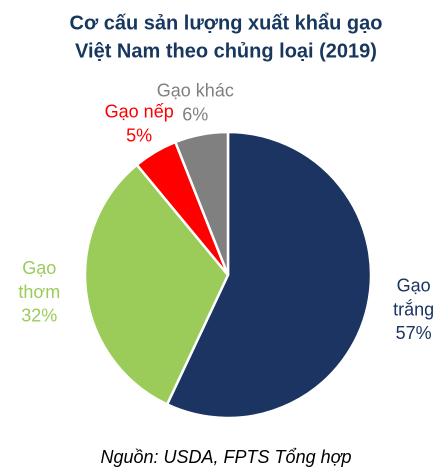 The width and height of the screenshot is (446, 470). I want to click on slice-value: 32%, so click(39, 316).